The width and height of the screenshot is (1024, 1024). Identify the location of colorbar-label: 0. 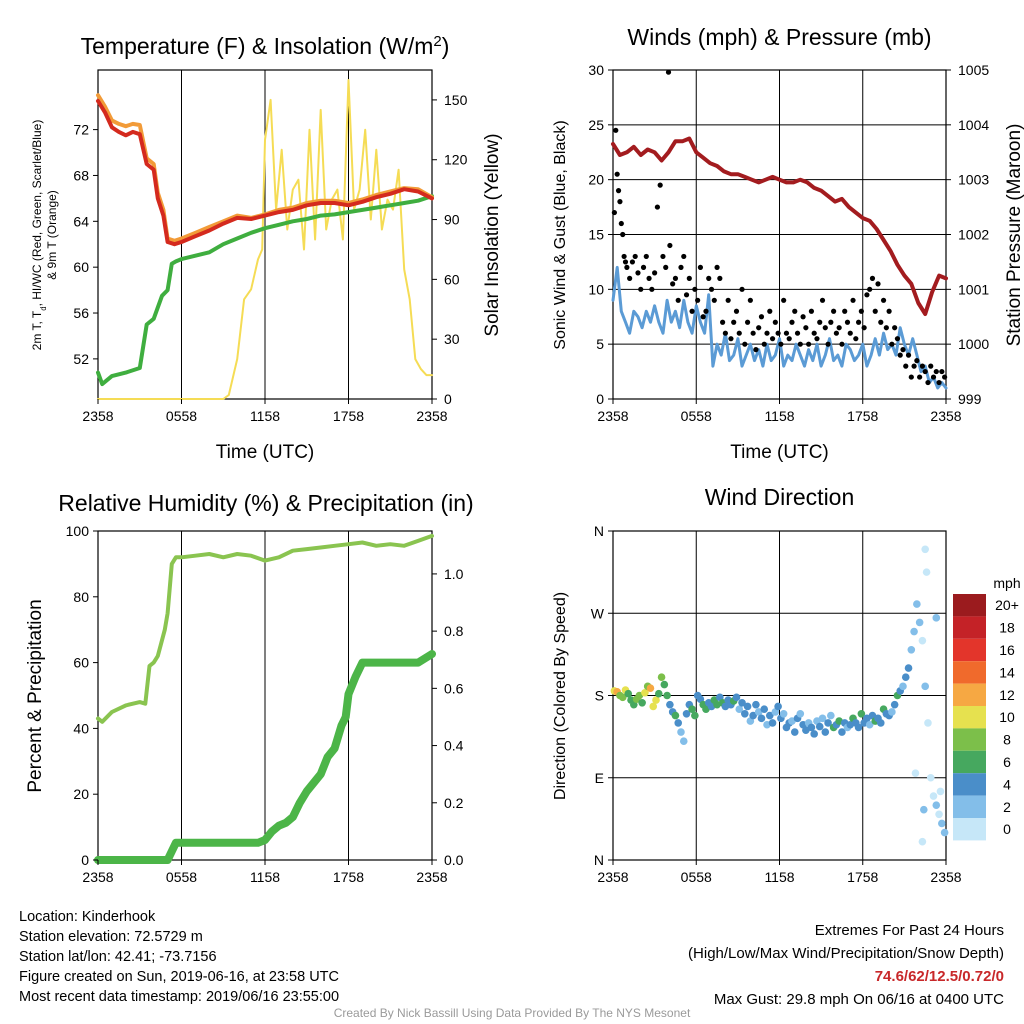
(1007, 829).